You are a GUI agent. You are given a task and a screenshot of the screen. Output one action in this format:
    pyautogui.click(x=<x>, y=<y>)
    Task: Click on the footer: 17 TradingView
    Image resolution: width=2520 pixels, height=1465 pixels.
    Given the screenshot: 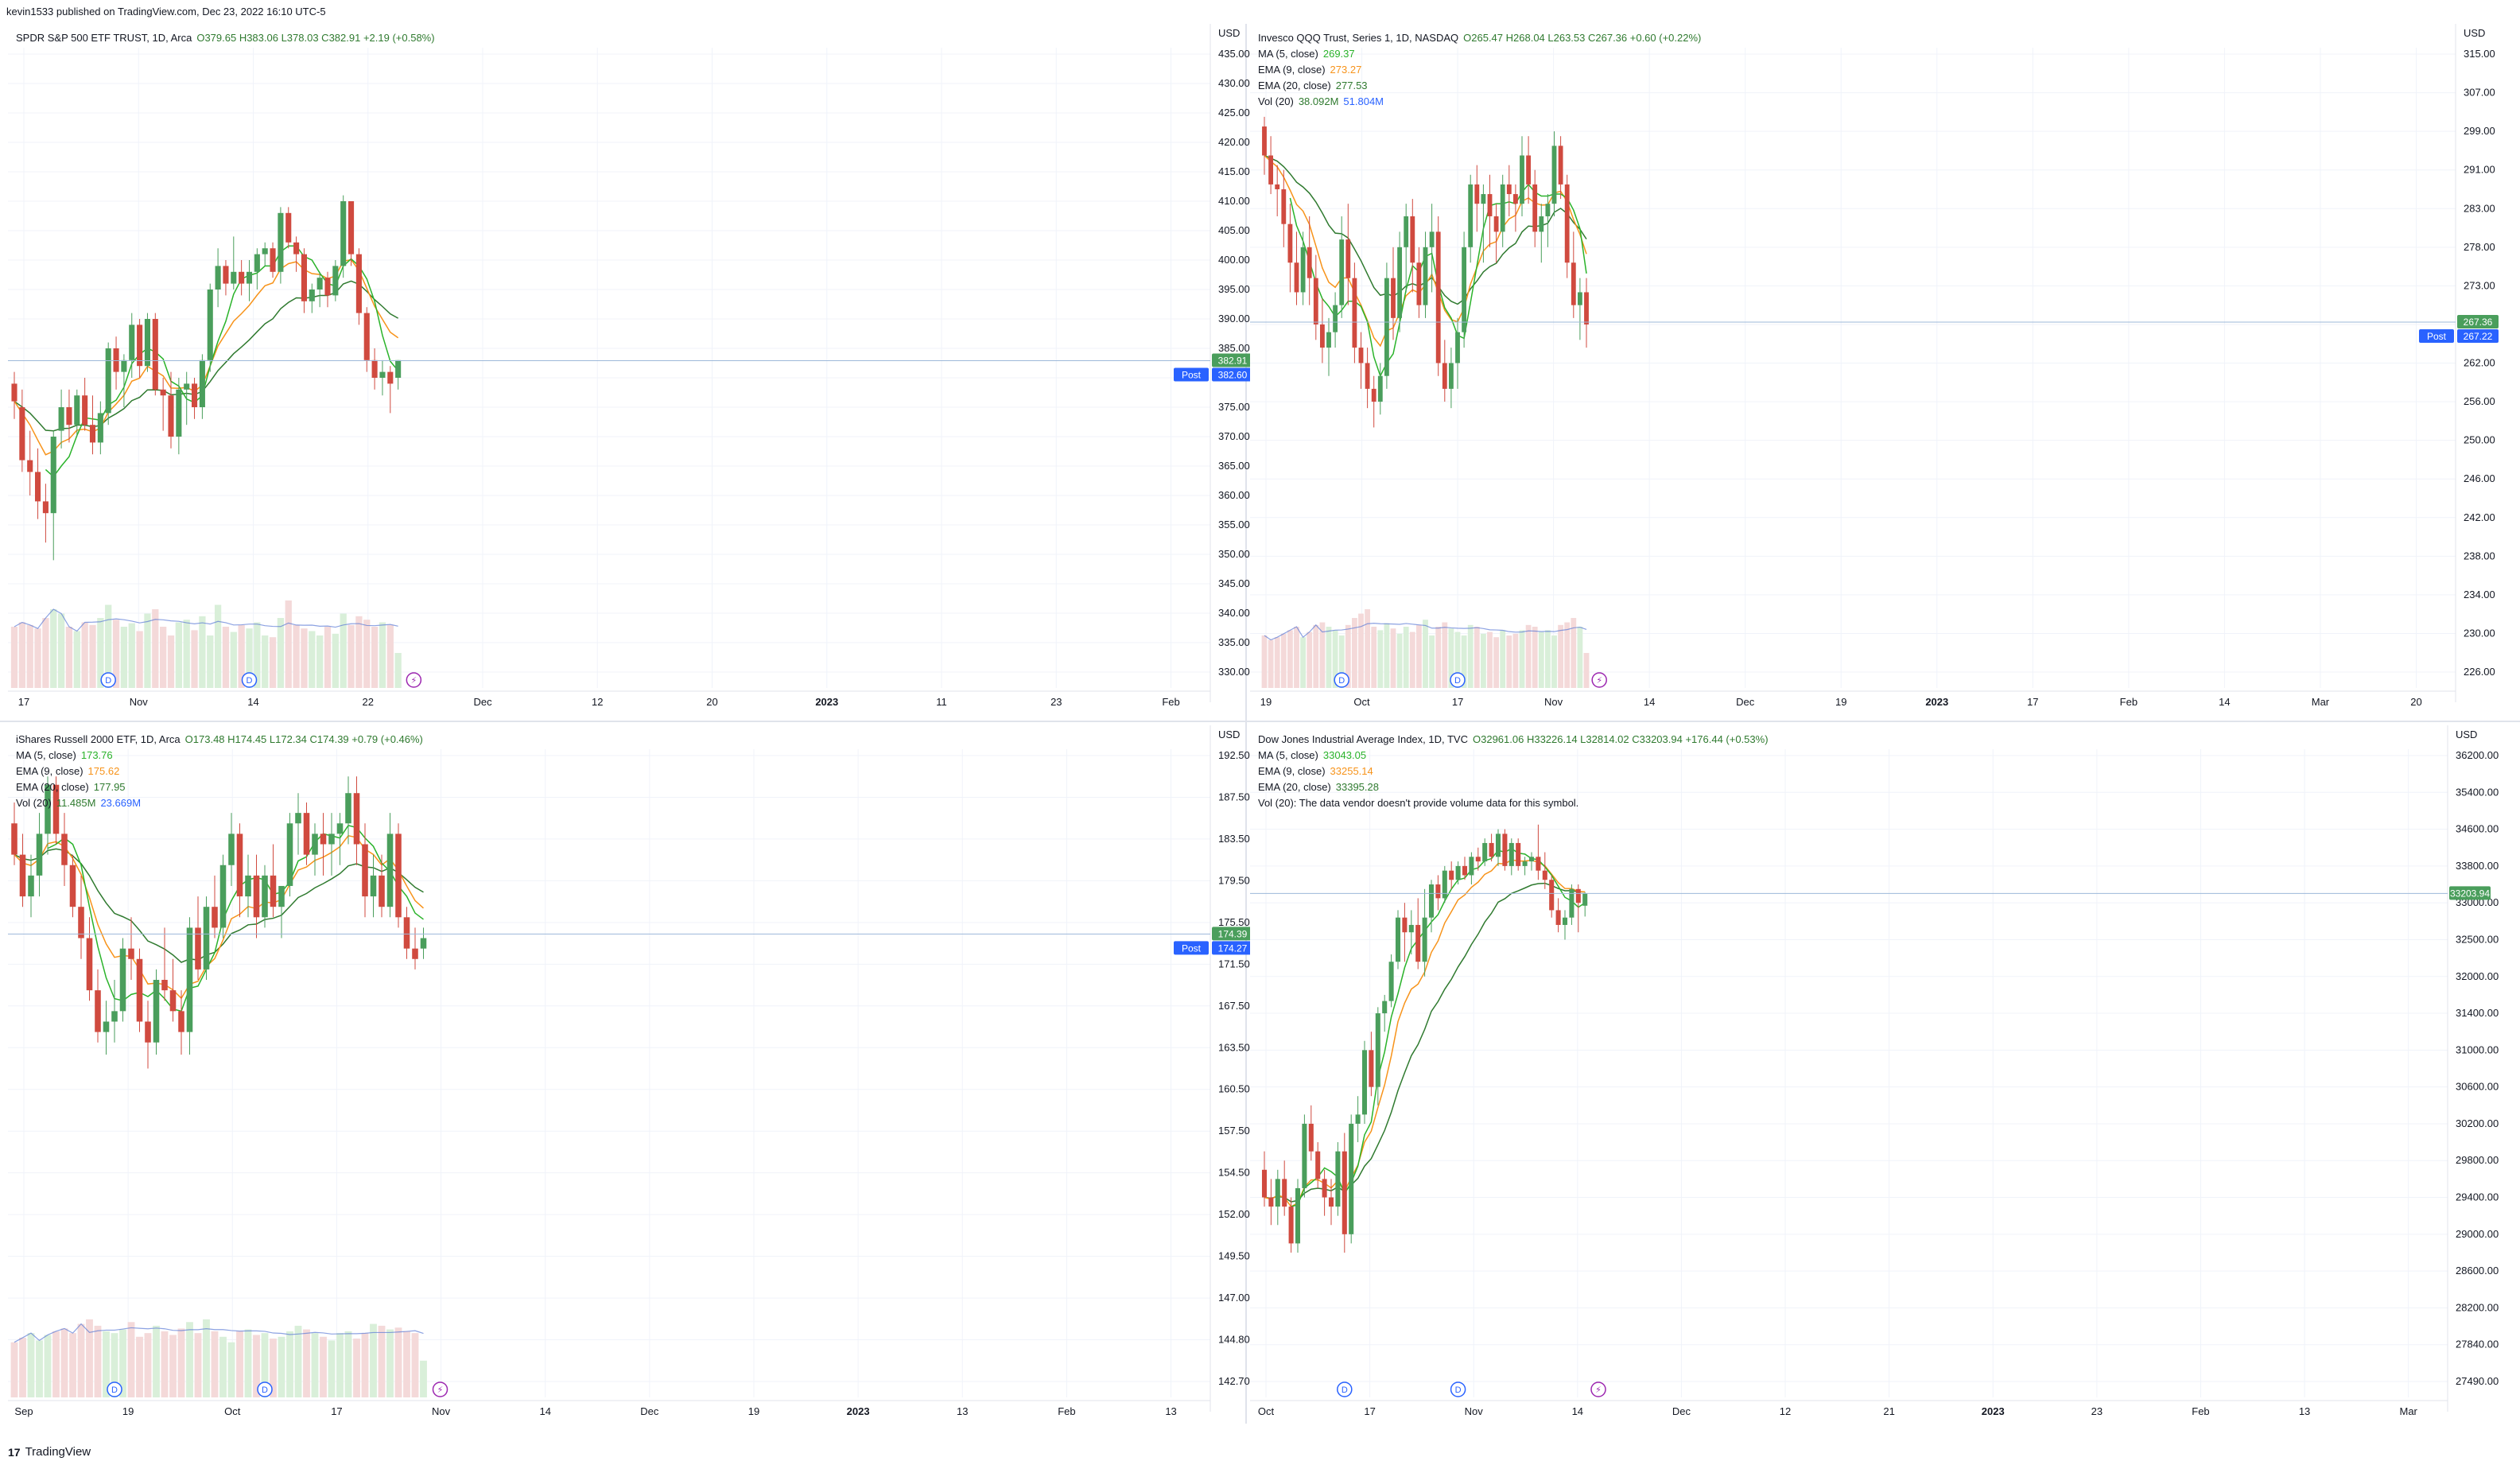 What is the action you would take?
    pyautogui.click(x=49, y=1452)
    